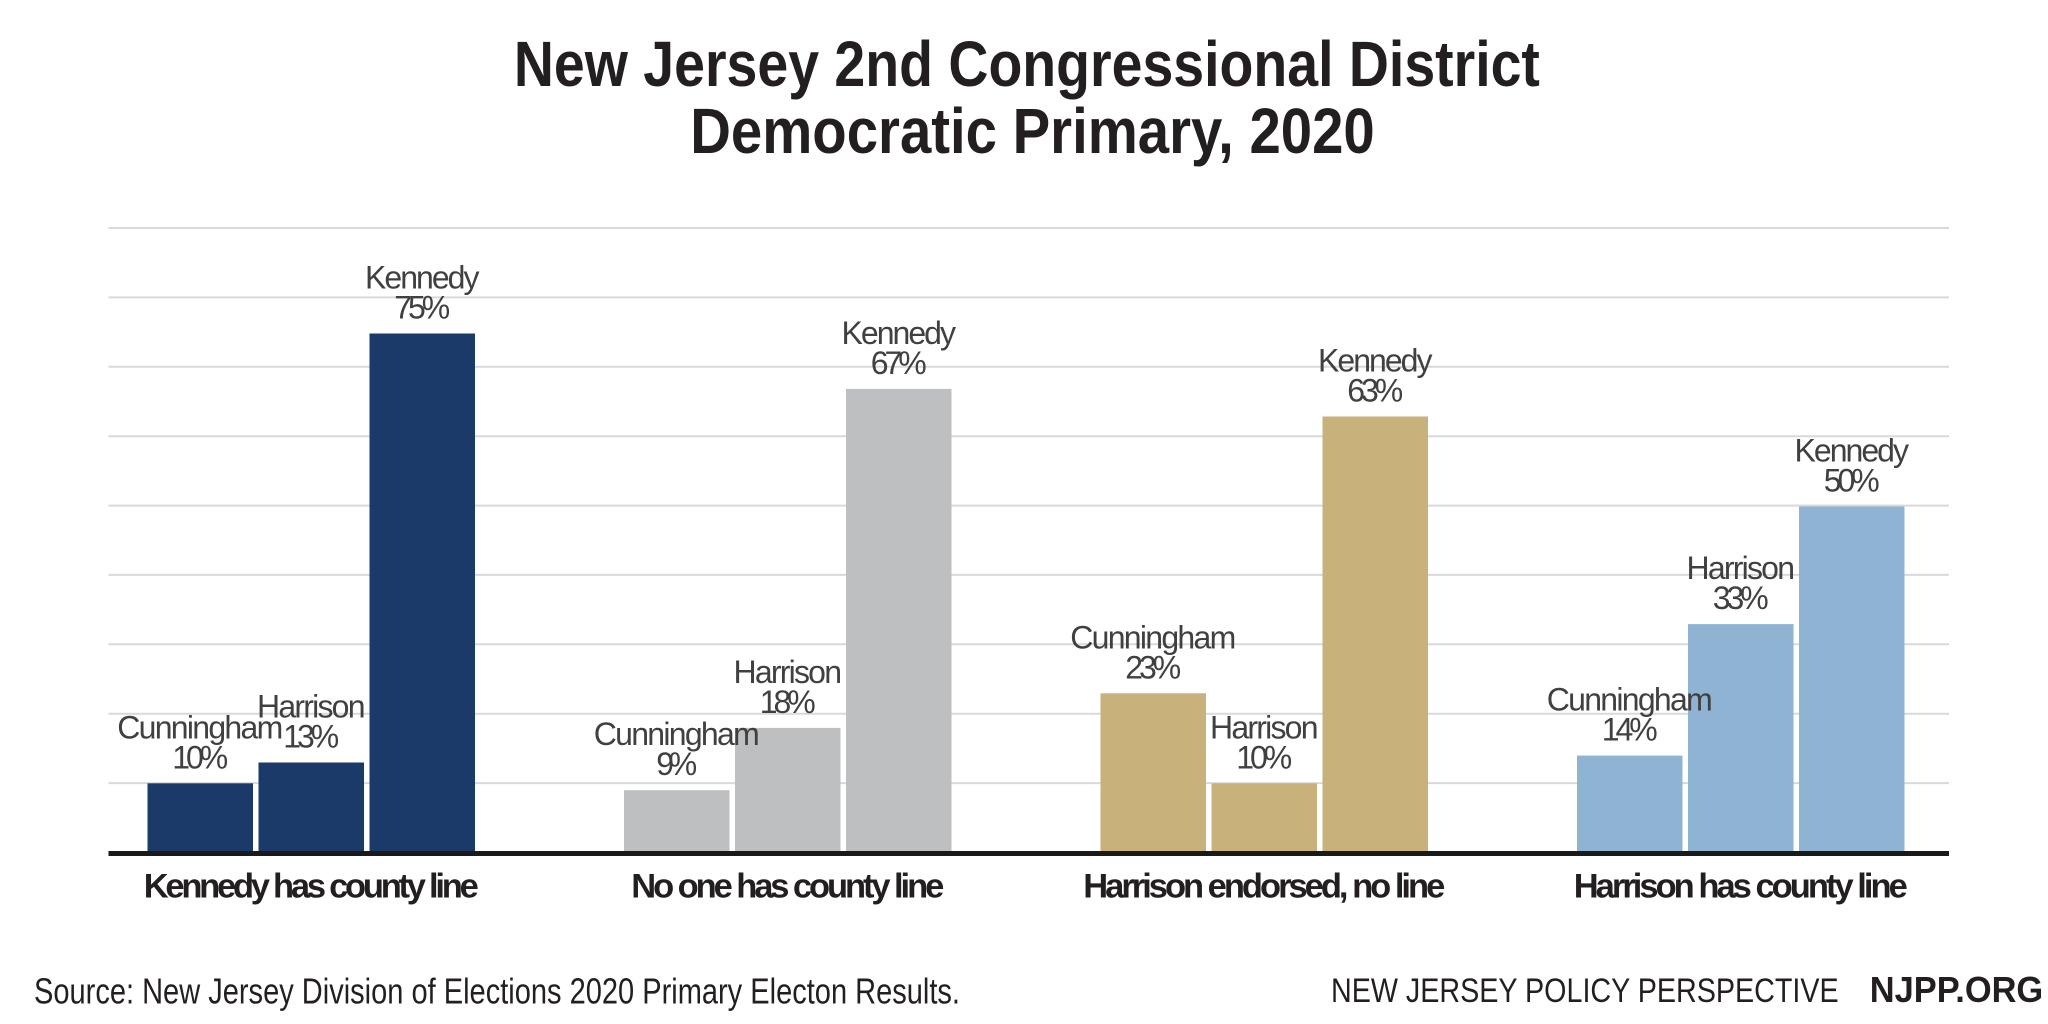  I want to click on svg-text:New Jersey 2nd Congressional D: New Jersey 2nd Congressional District, so click(1027, 64).